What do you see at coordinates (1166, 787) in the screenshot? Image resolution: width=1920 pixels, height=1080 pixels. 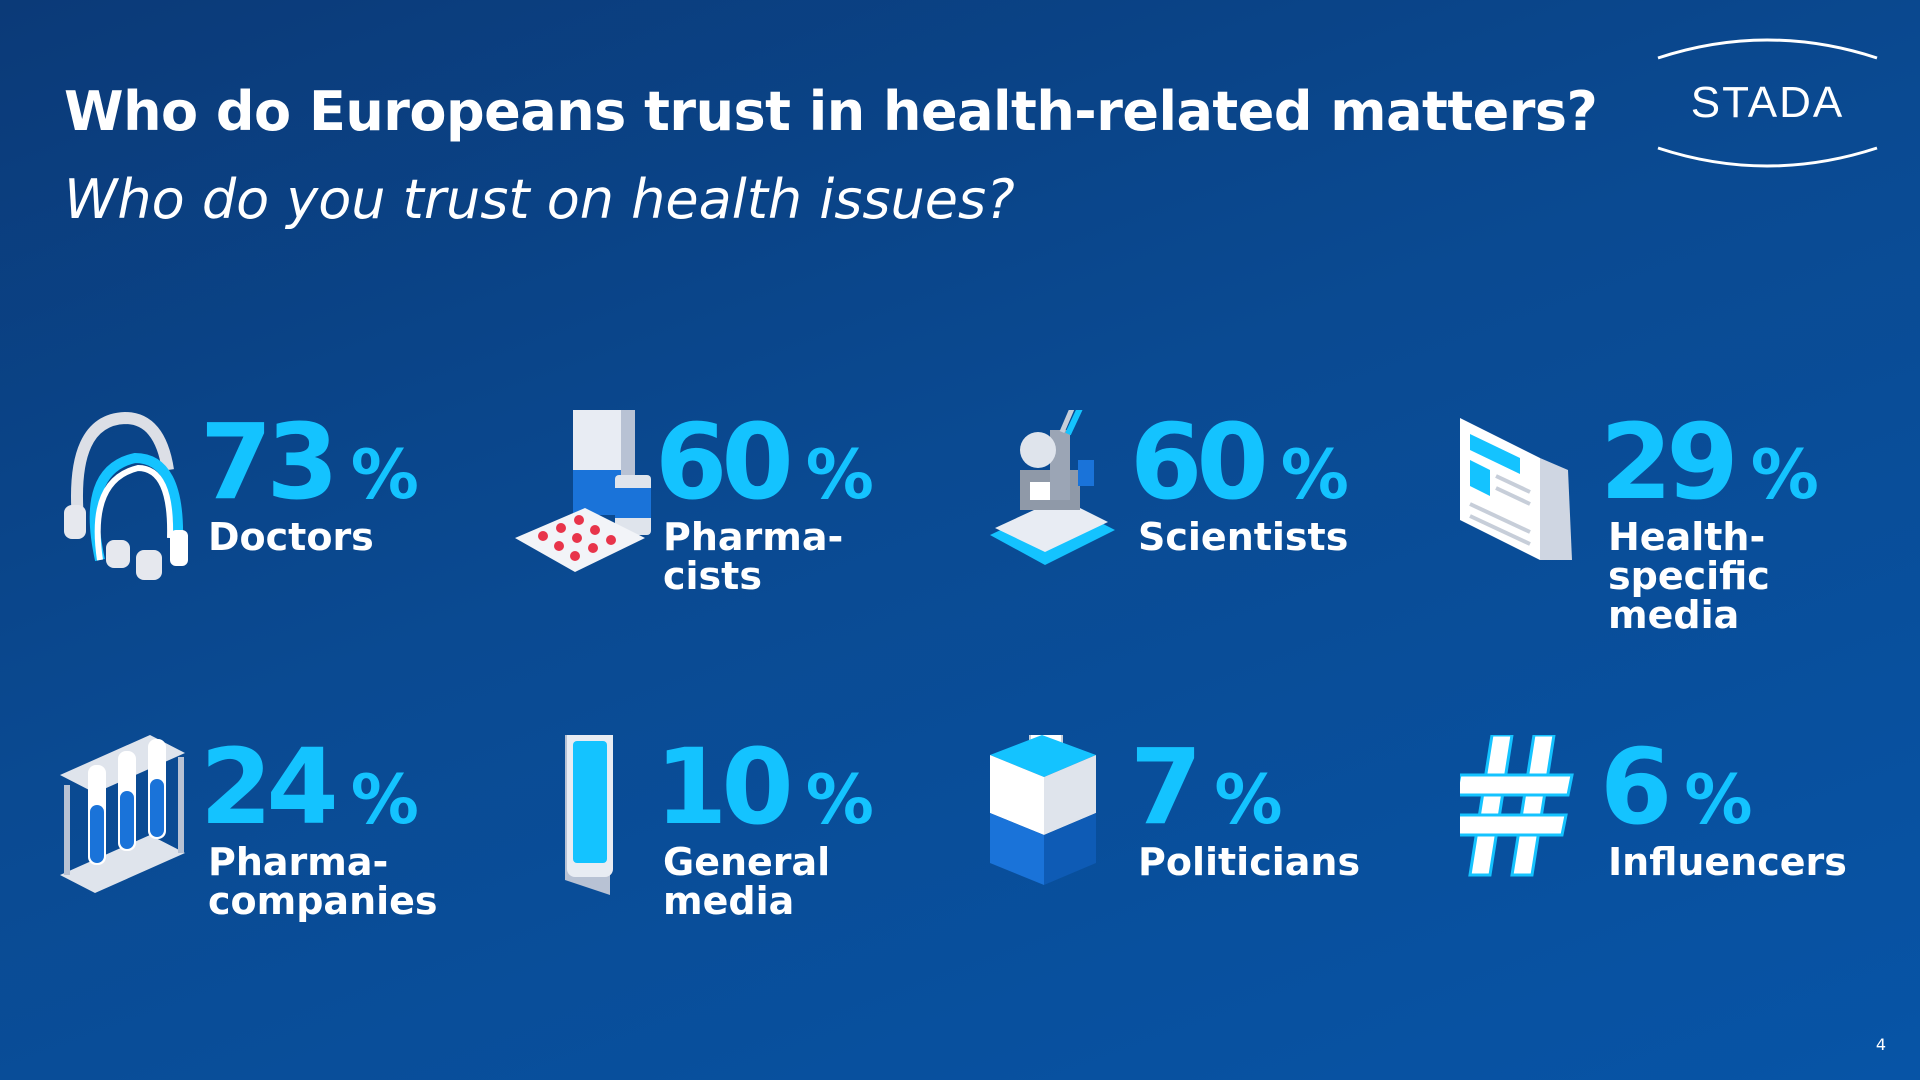 I see `stat-value: 7` at bounding box center [1166, 787].